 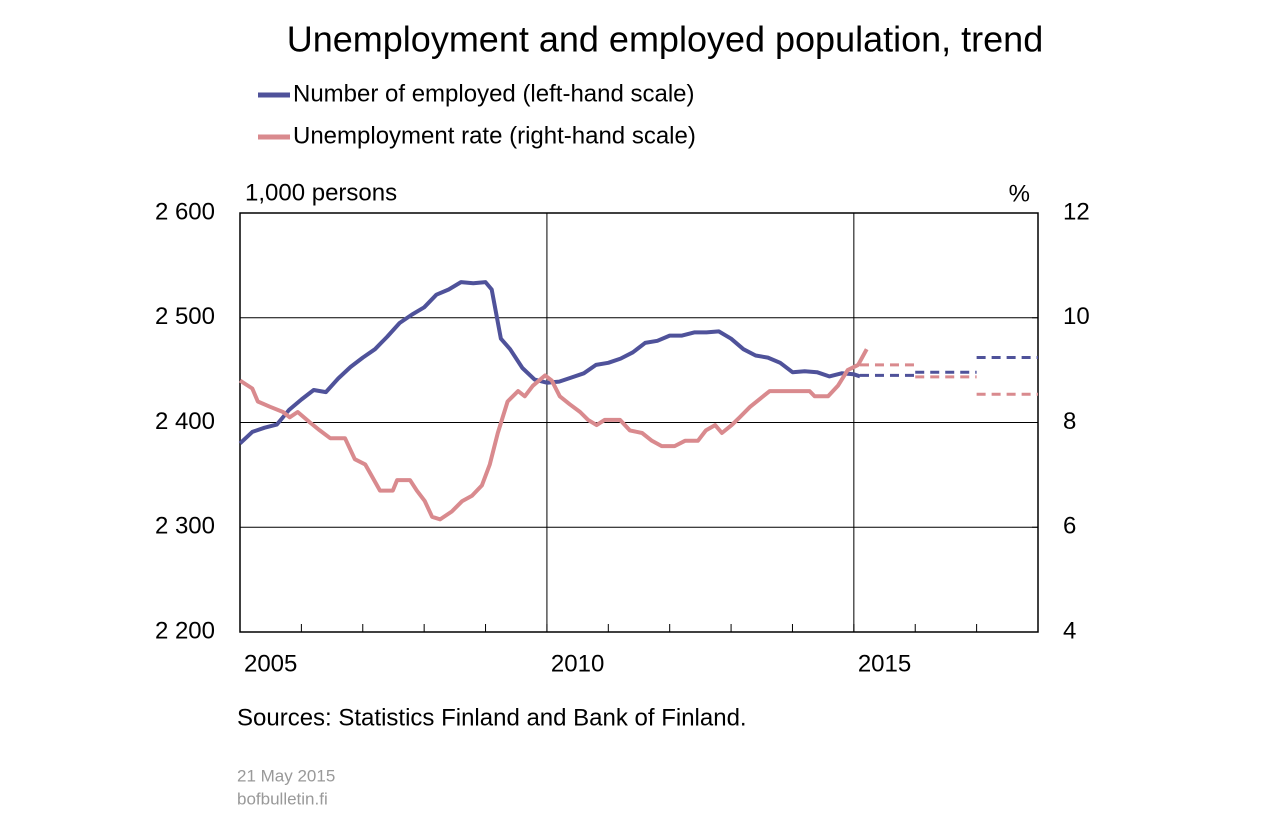 What do you see at coordinates (286, 775) in the screenshot?
I see `date: 21 May 2015` at bounding box center [286, 775].